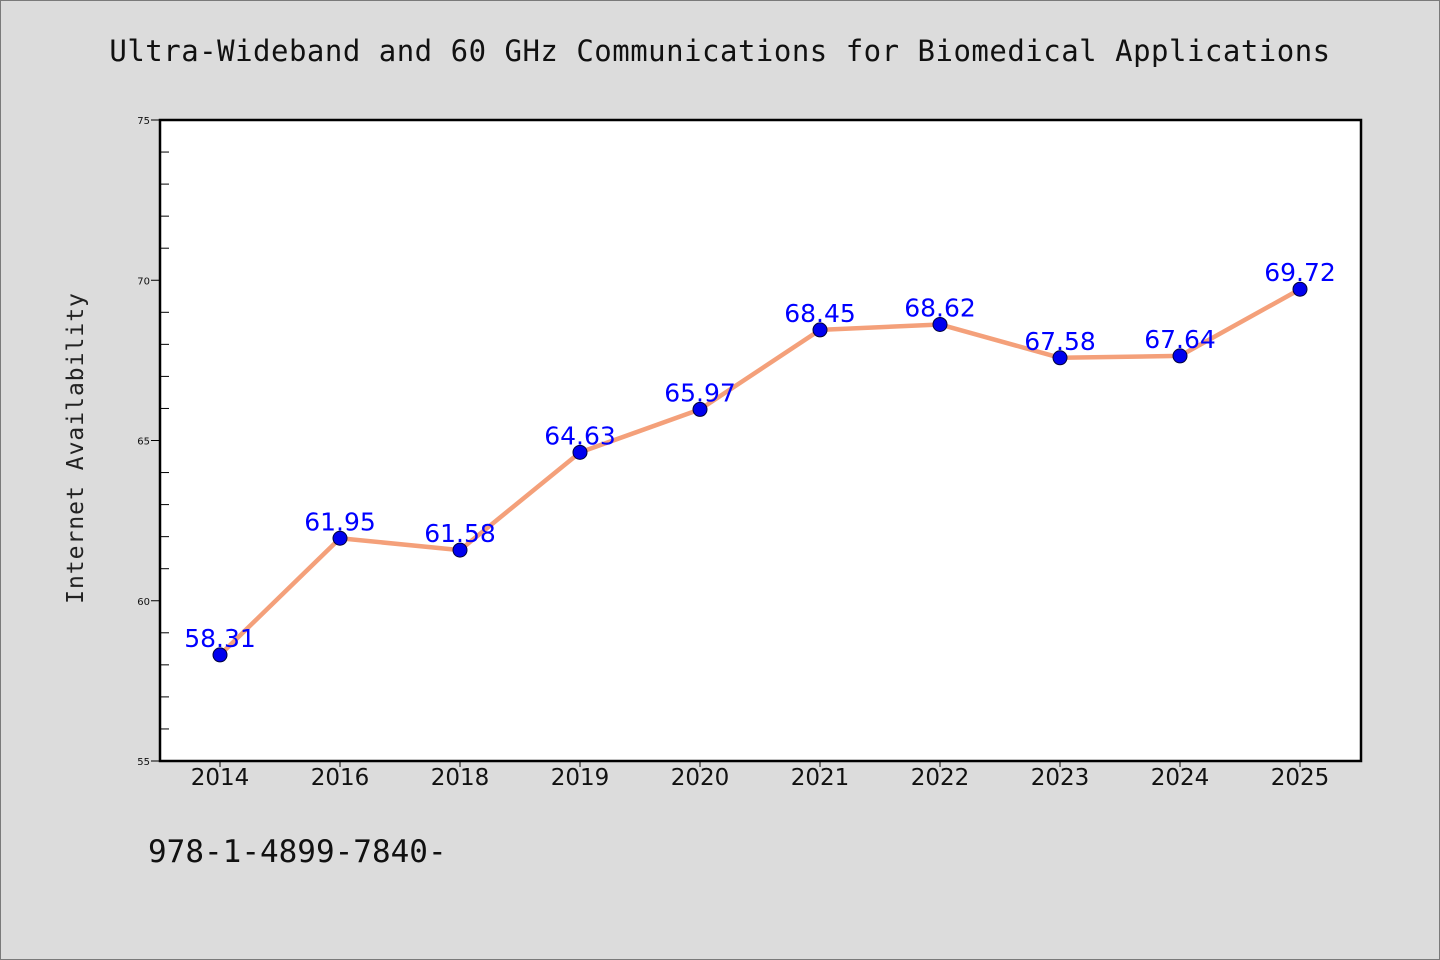 The image size is (1440, 960). I want to click on y-tick-label: 55, so click(143, 762).